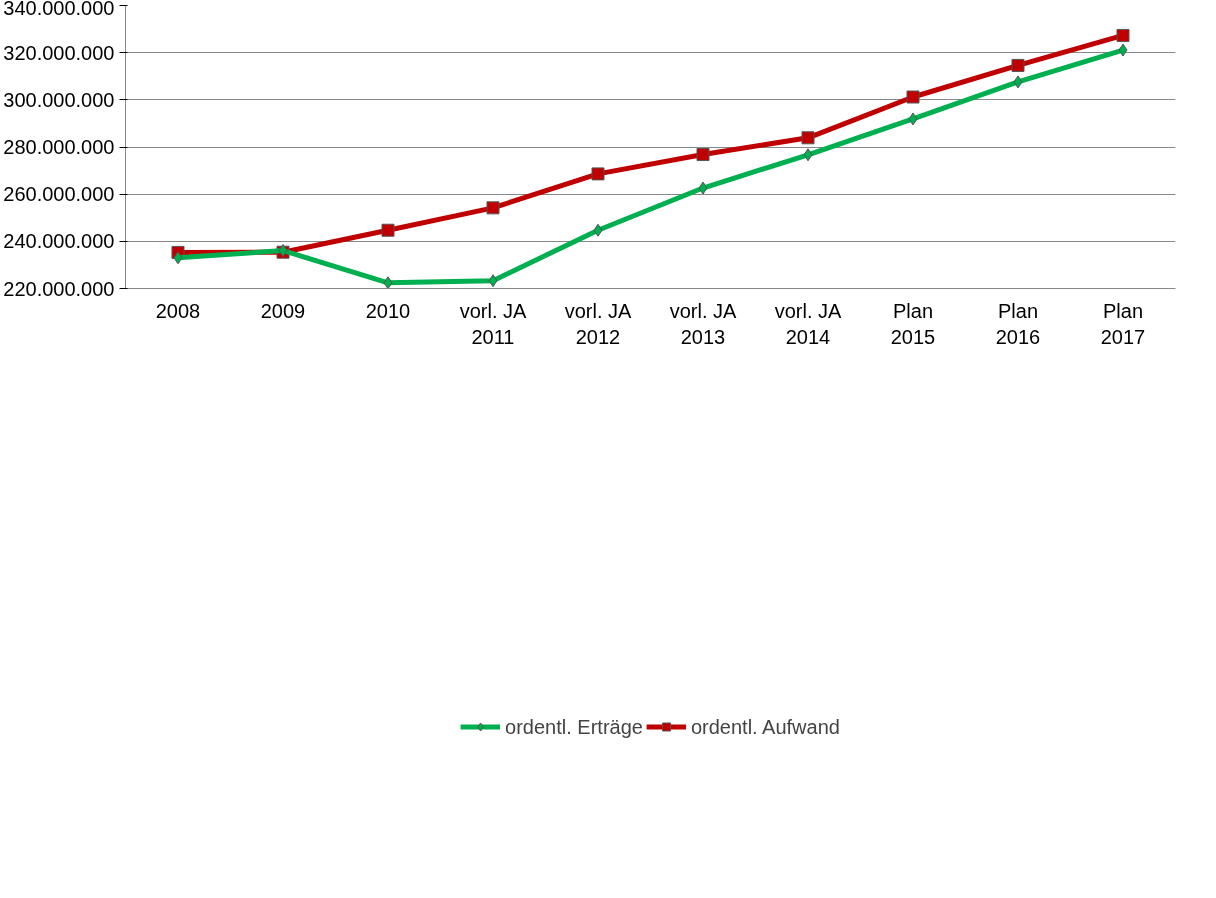 This screenshot has width=1216, height=898. I want to click on x-tick-label: 2008, so click(178, 310).